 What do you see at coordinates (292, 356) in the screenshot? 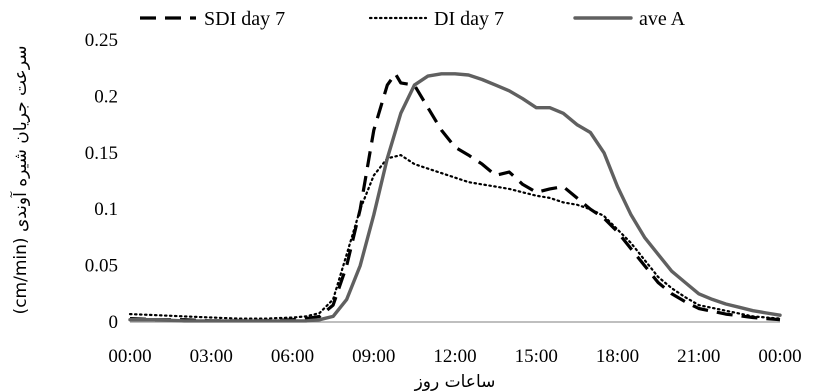
I see `x-tick-label: 06:00` at bounding box center [292, 356].